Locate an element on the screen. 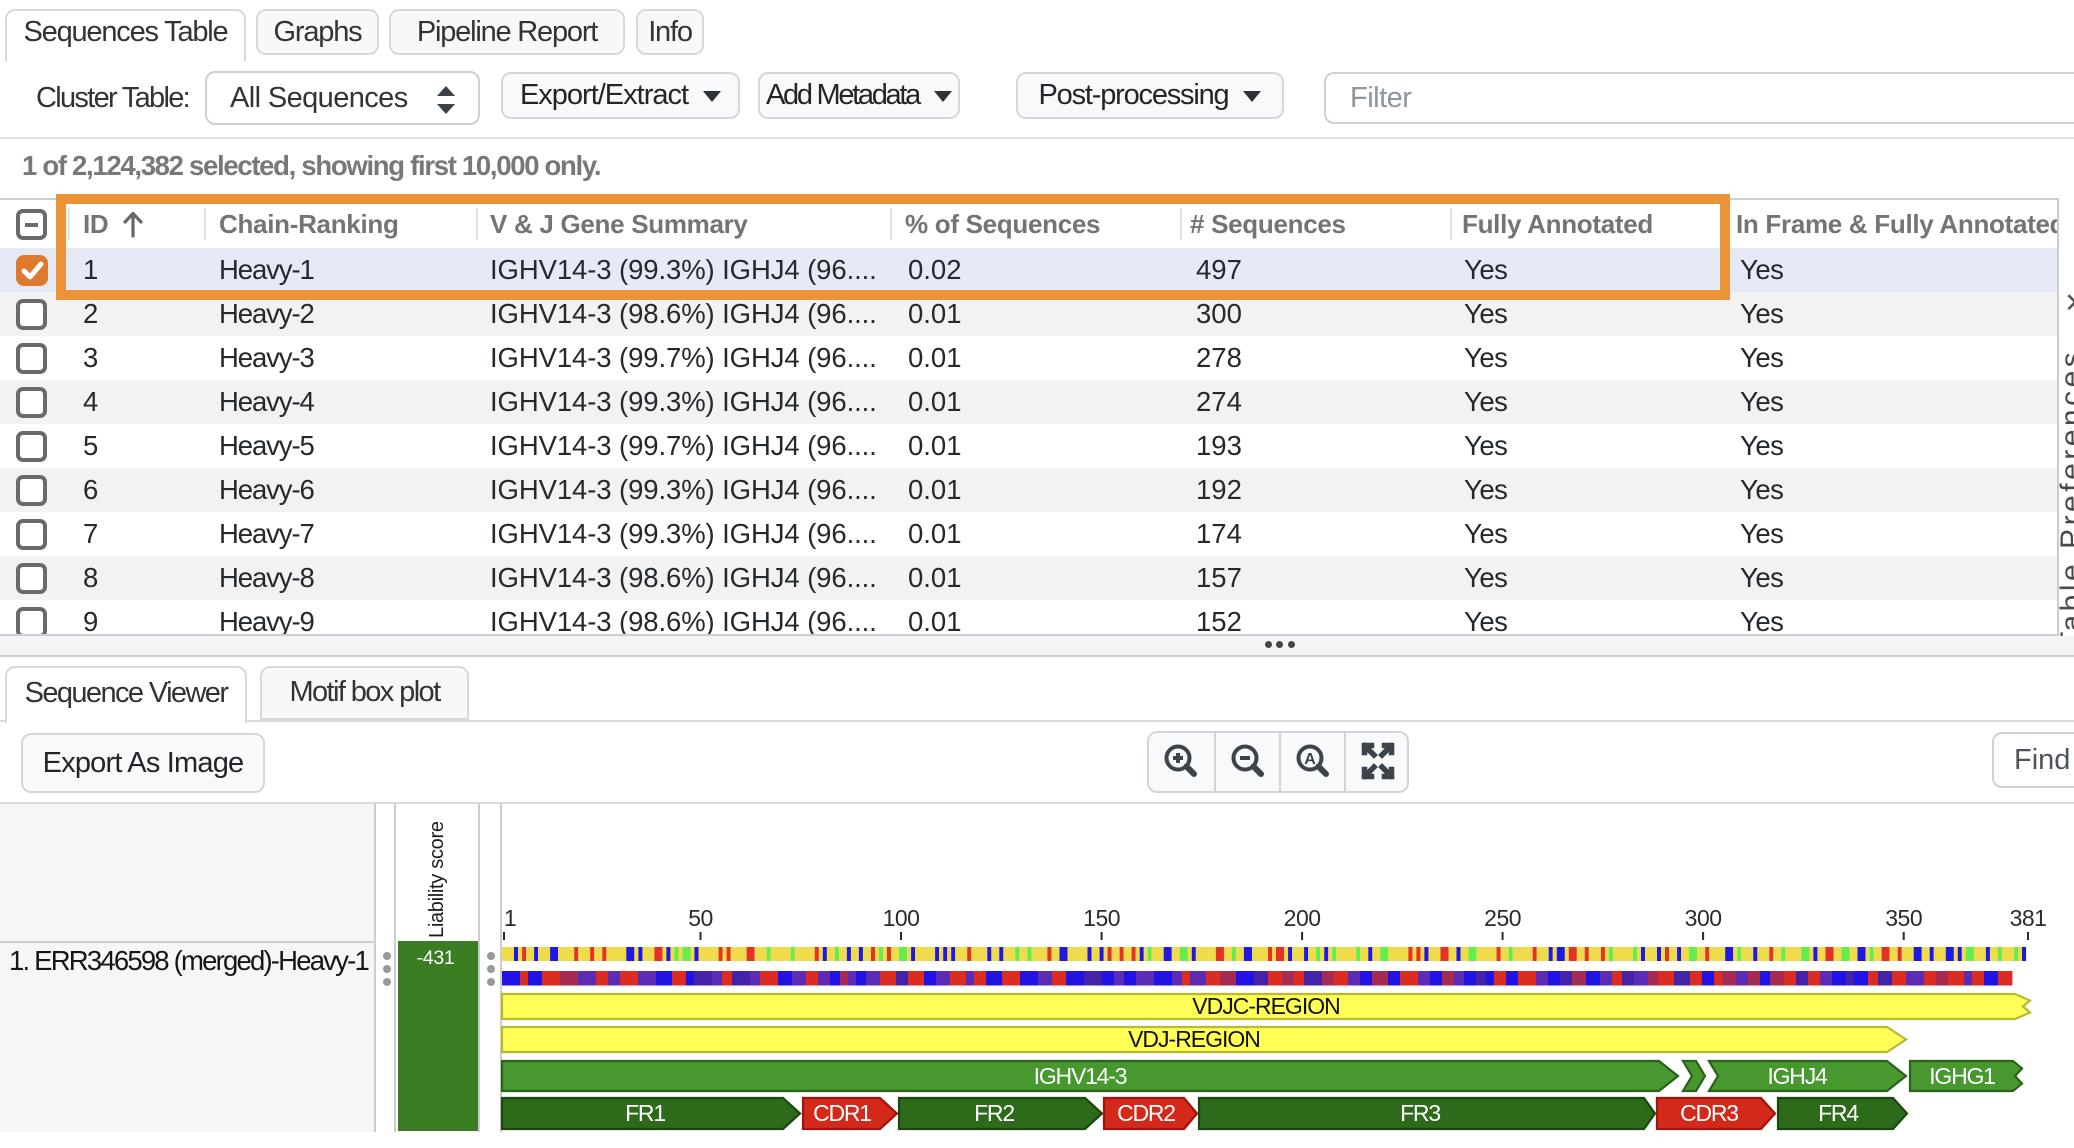 The image size is (2074, 1148). svg-text: FR2 is located at coordinates (994, 1113).